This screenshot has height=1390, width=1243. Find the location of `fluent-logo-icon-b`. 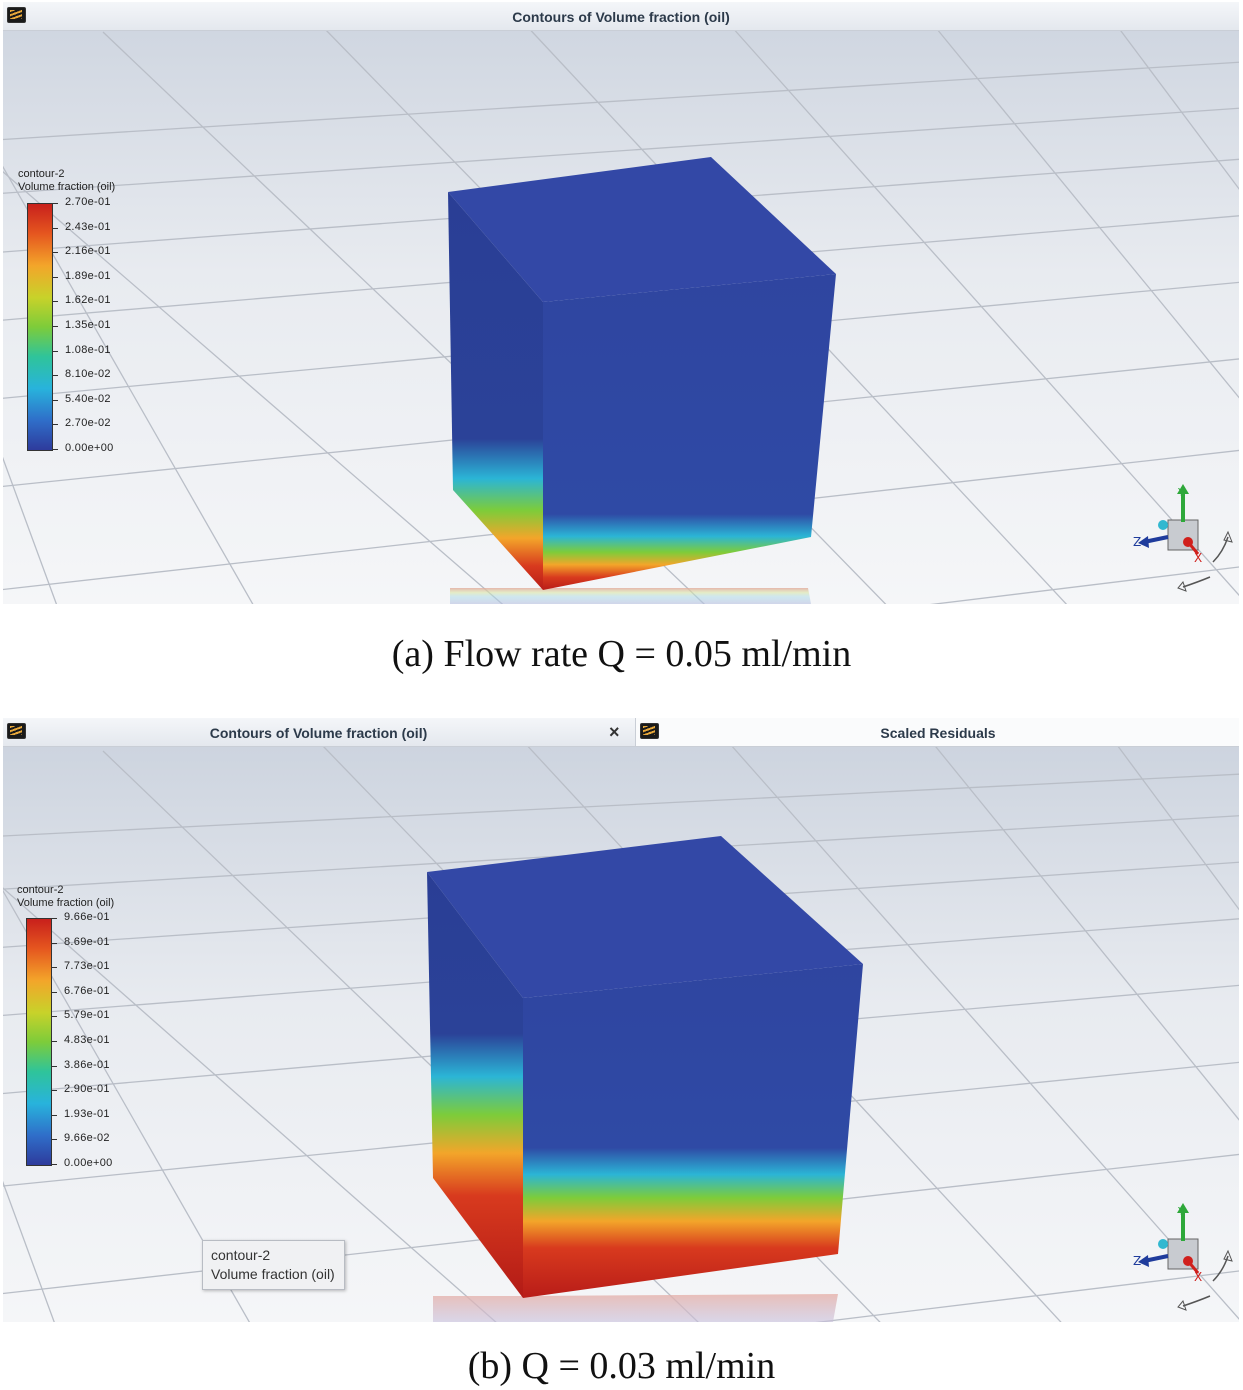

fluent-logo-icon-b is located at coordinates (16, 731).